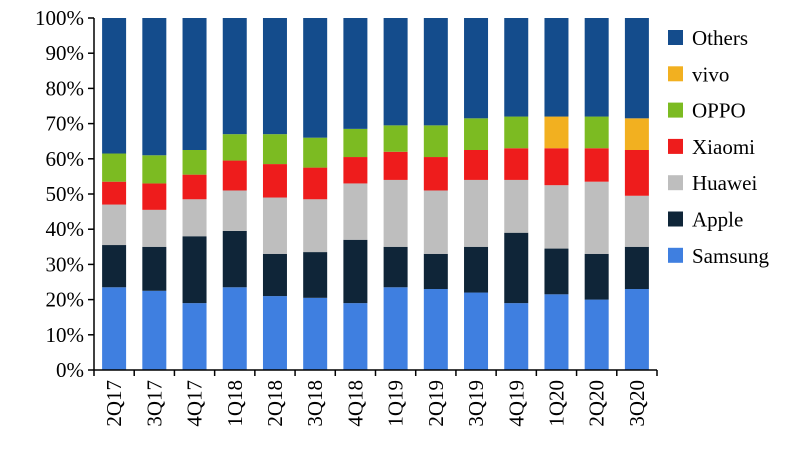 This screenshot has width=800, height=452. What do you see at coordinates (59, 18) in the screenshot?
I see `y-tick-label: 100%` at bounding box center [59, 18].